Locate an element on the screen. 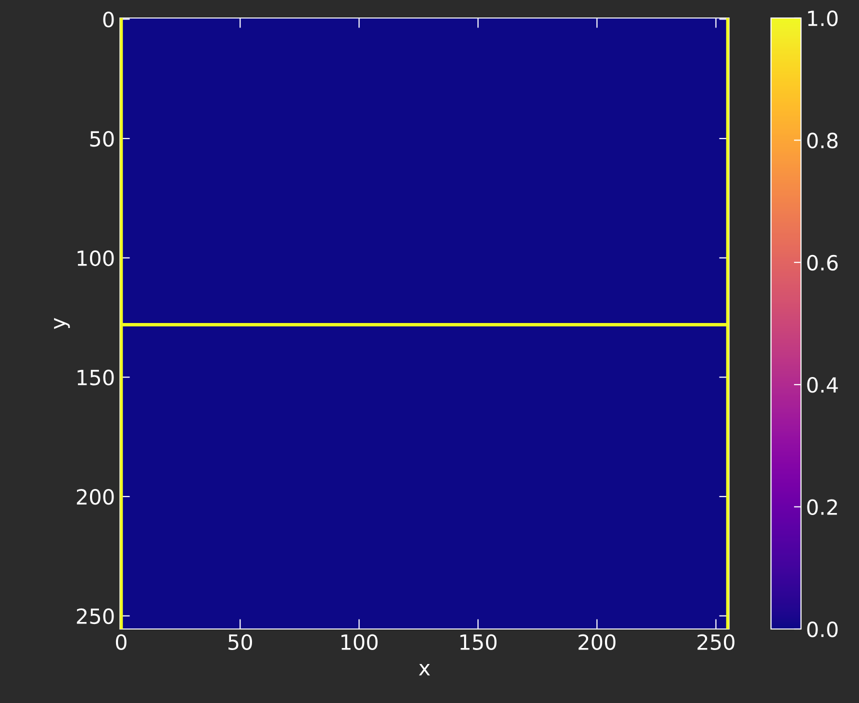  y-tick-label: 150 is located at coordinates (96, 378).